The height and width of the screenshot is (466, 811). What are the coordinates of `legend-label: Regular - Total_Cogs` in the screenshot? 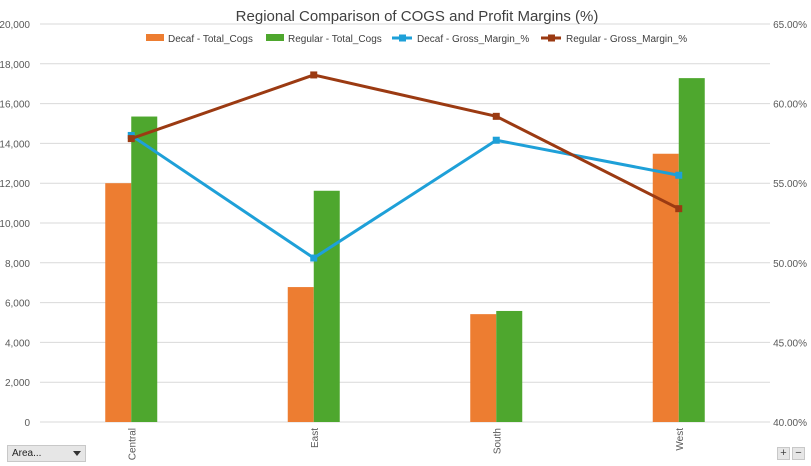 It's located at (335, 39).